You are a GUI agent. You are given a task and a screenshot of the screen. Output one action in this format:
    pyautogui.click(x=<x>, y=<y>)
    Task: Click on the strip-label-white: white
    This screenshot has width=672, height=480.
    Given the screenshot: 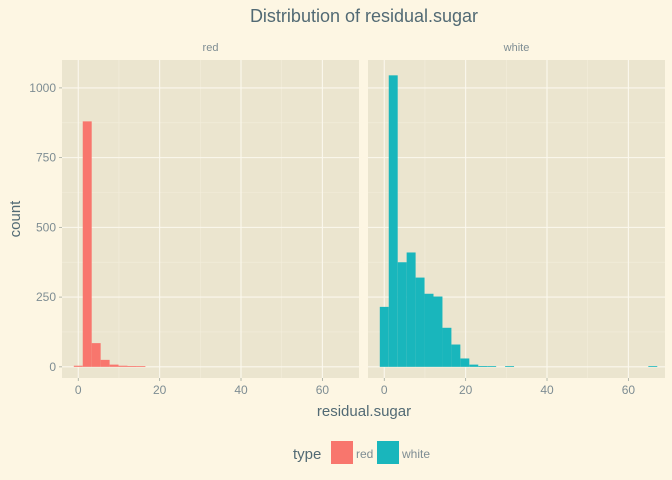 What is the action you would take?
    pyautogui.click(x=516, y=48)
    